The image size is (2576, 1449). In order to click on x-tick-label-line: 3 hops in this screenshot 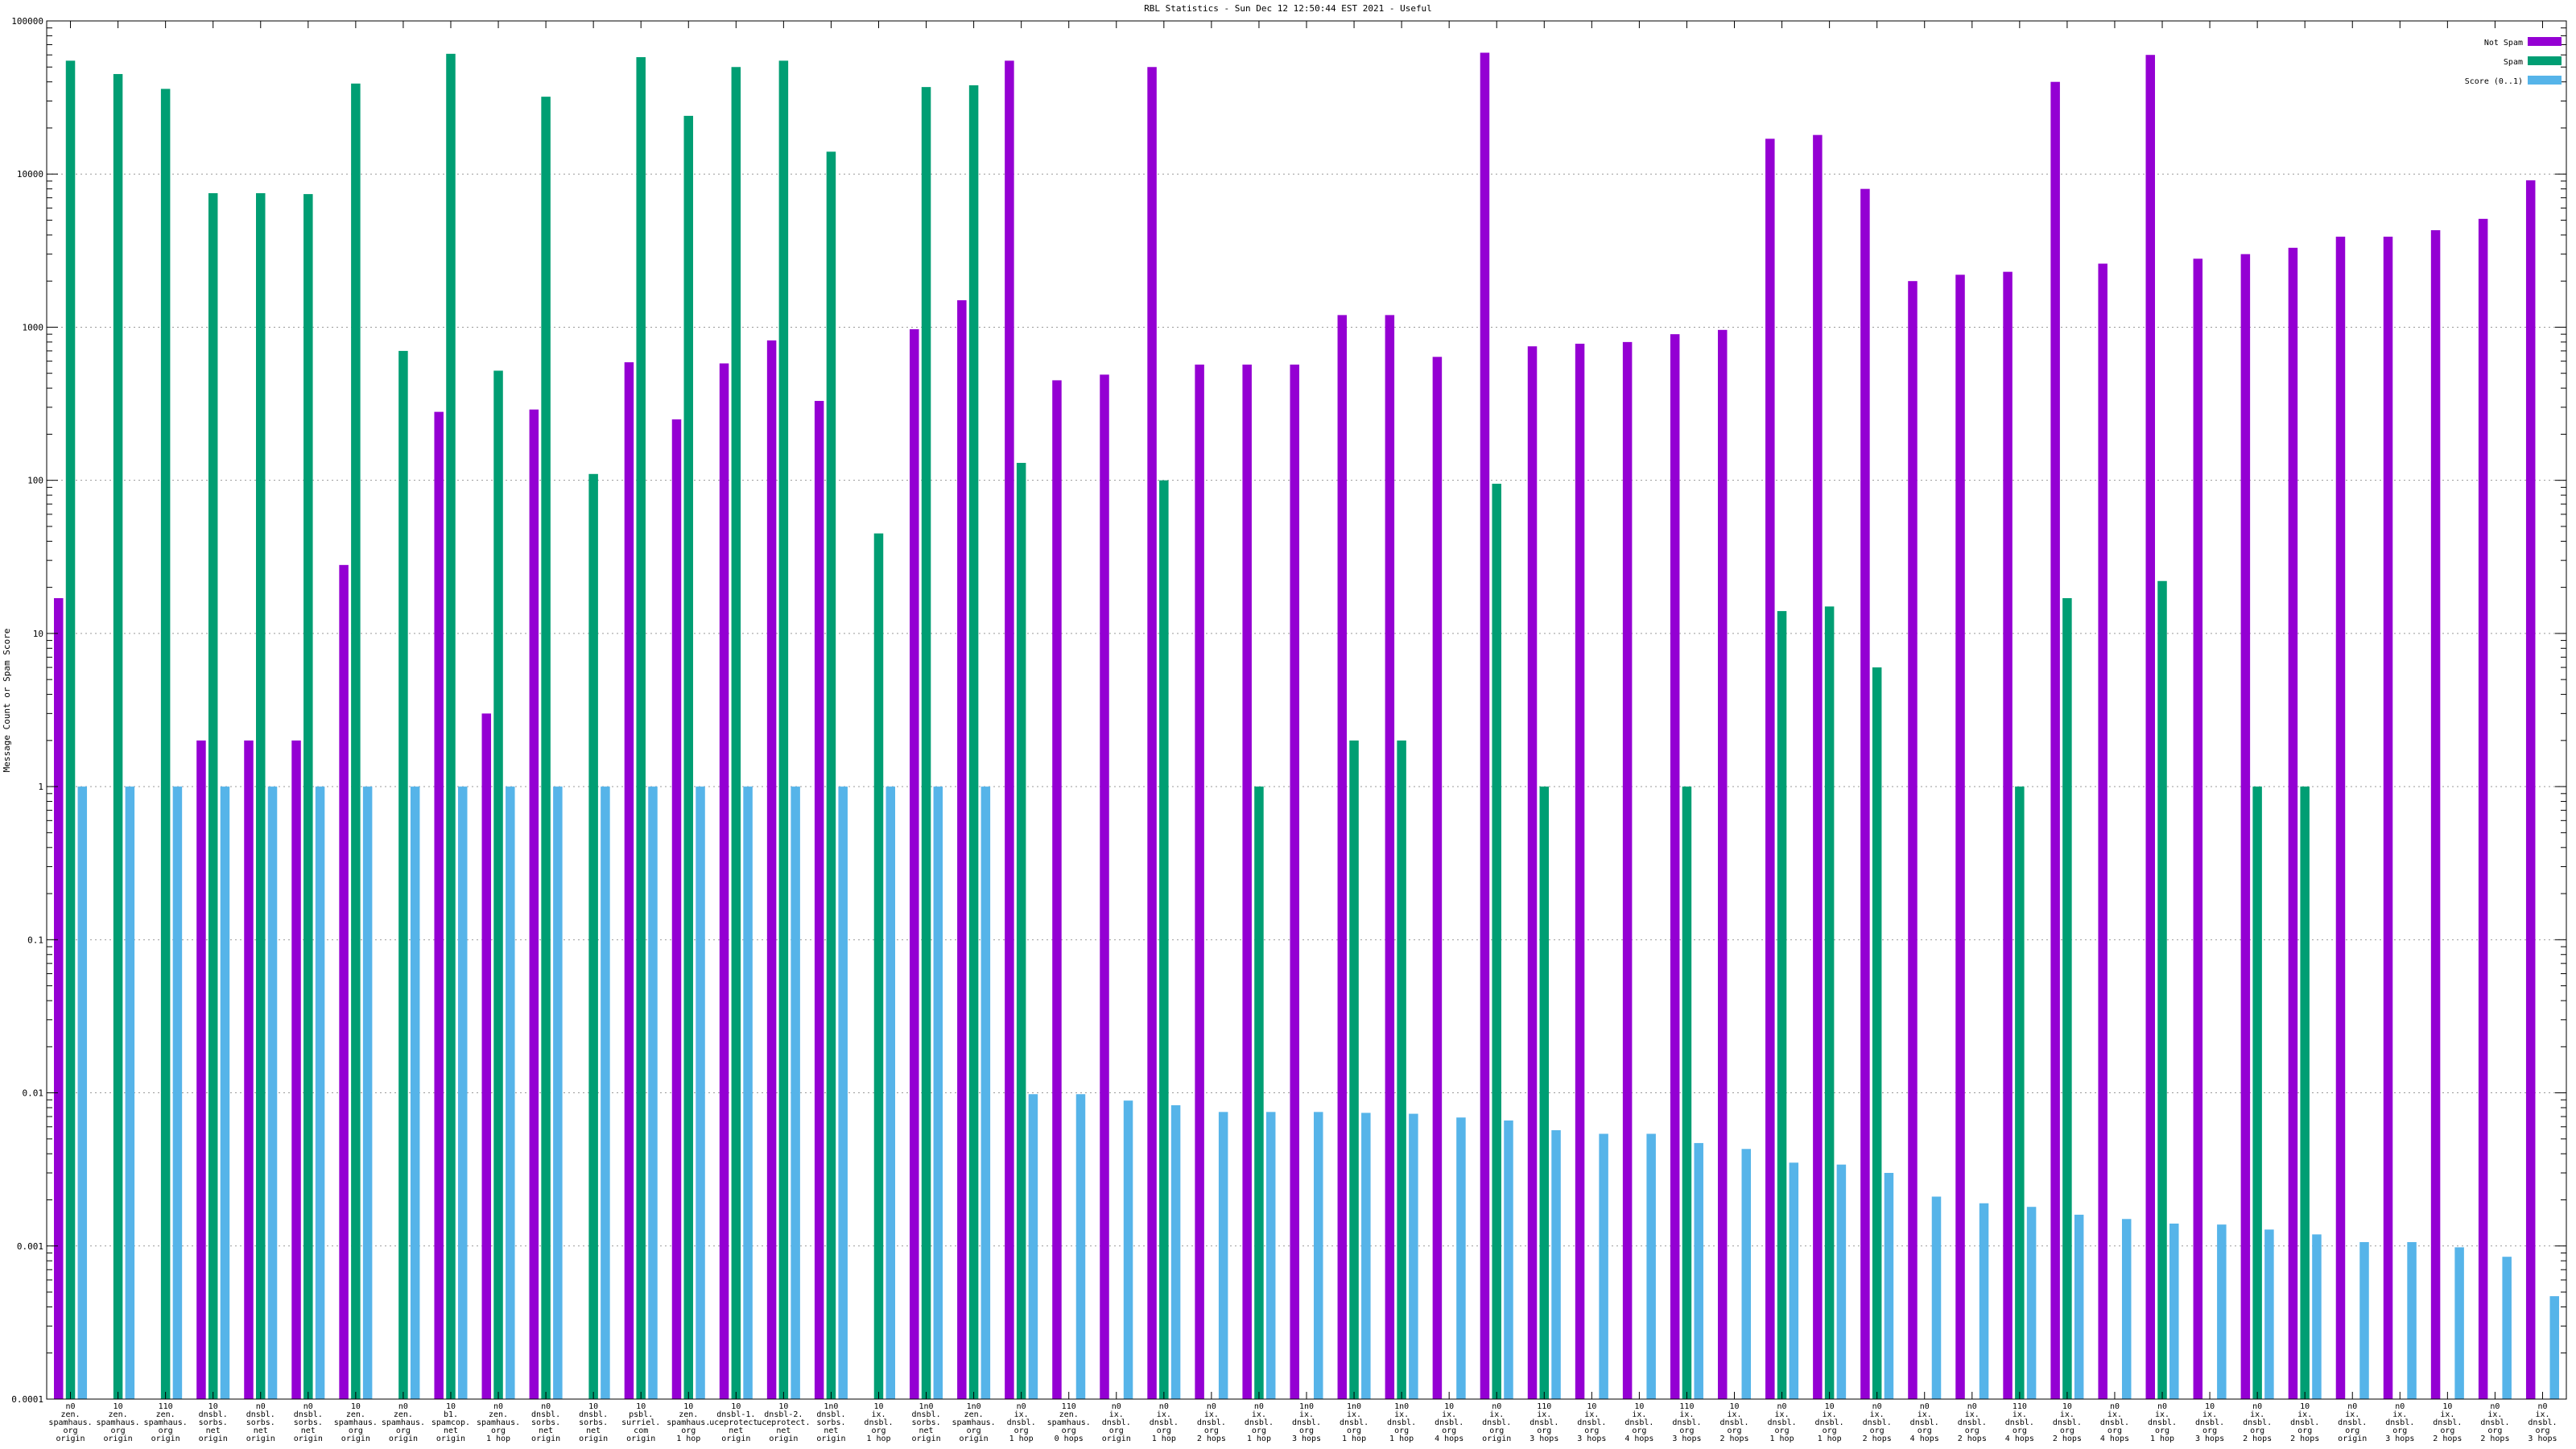, I will do `click(1544, 1439)`.